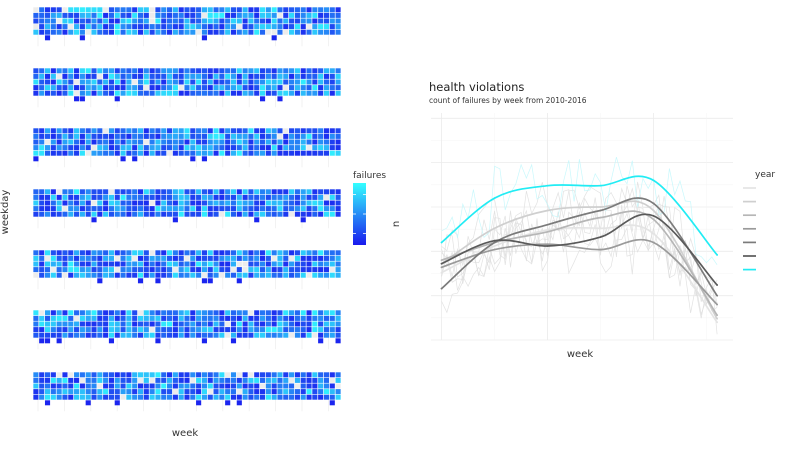  What do you see at coordinates (547, 224) in the screenshot?
I see `series-point-2014` at bounding box center [547, 224].